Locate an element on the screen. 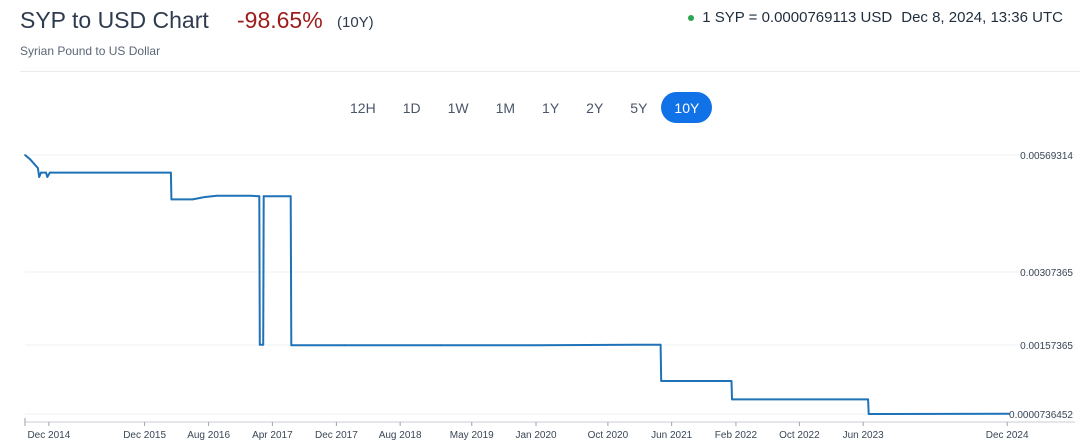  period-label: (10Y) is located at coordinates (355, 22).